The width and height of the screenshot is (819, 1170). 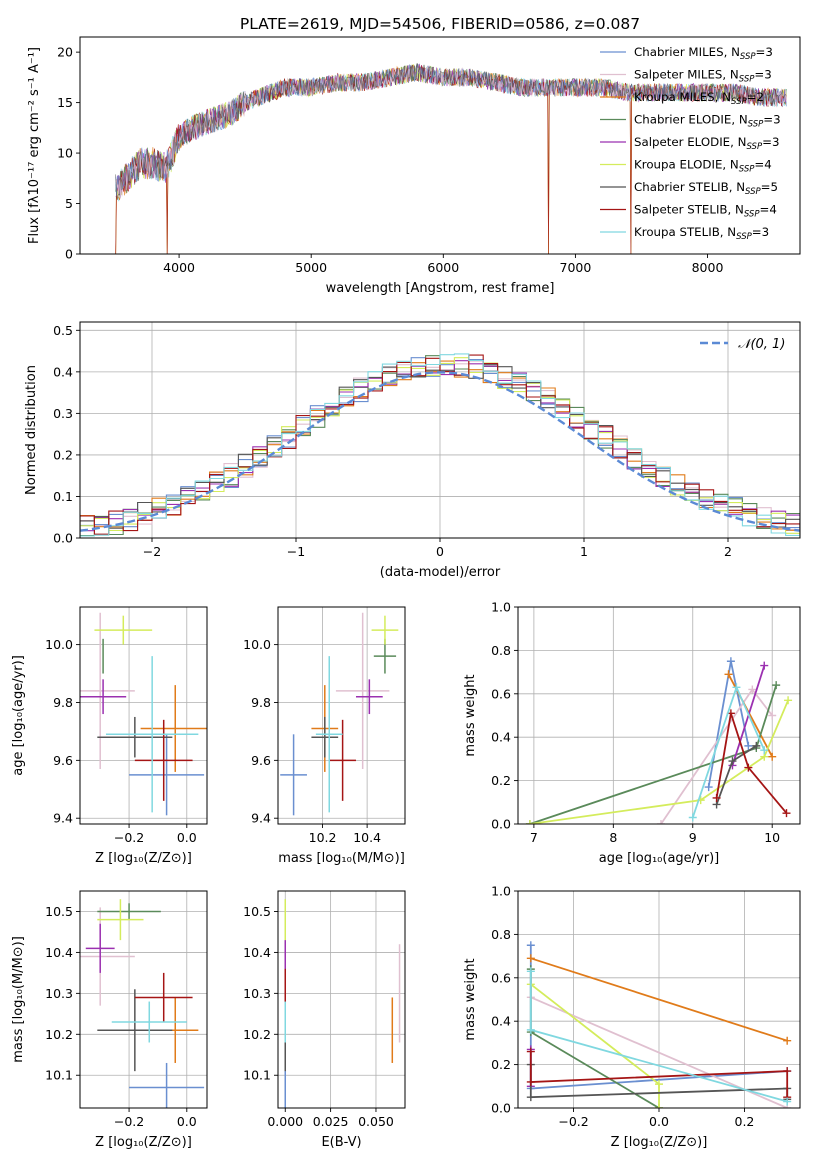 What do you see at coordinates (34, 145) in the screenshot?
I see `y-axis-label: Flux [fλ10⁻¹⁷ erg cm⁻² s⁻¹ A⁻¹]` at bounding box center [34, 145].